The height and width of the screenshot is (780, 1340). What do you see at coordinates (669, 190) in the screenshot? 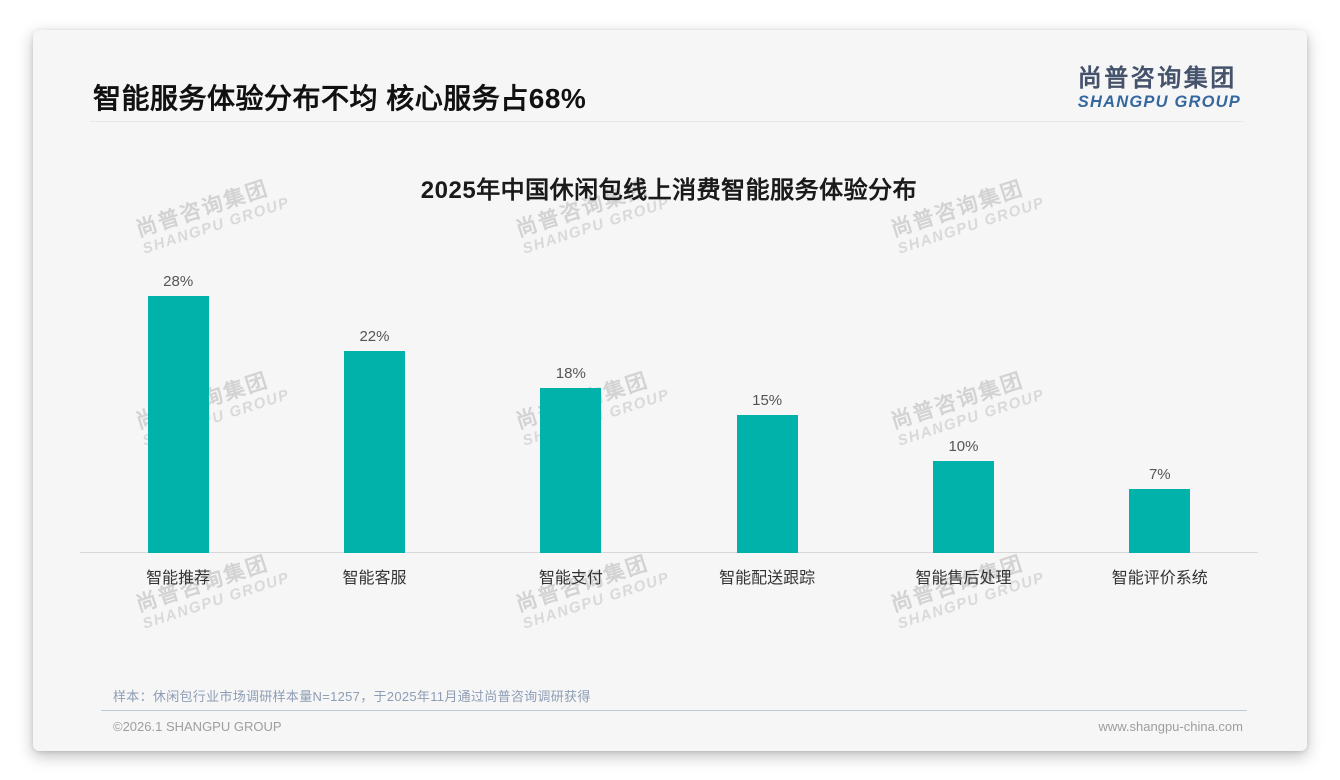
I see `chart-title: 2025年中国休闲包线上消费智能服务体验分布` at bounding box center [669, 190].